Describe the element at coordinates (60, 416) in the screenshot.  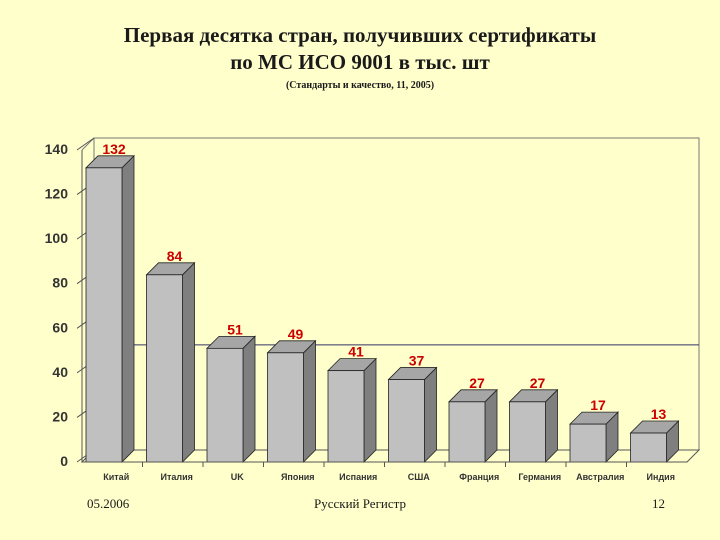
I see `y-tick-label: 20` at that location.